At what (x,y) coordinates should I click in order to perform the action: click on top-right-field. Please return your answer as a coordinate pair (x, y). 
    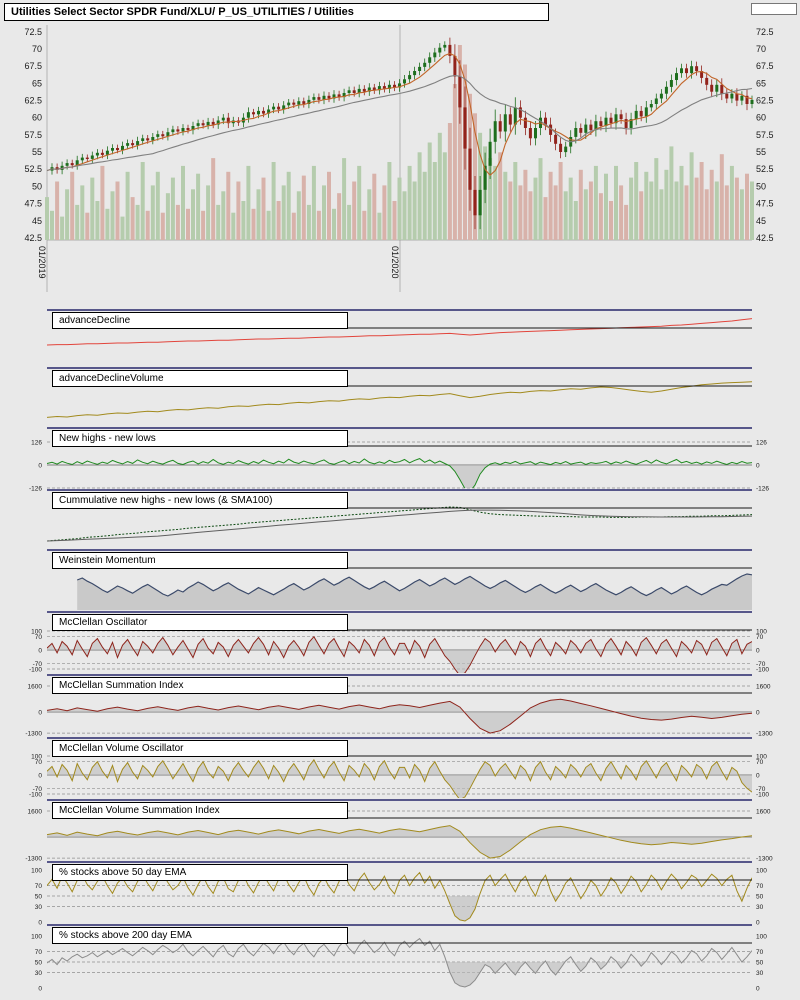
    Looking at the image, I should click on (774, 9).